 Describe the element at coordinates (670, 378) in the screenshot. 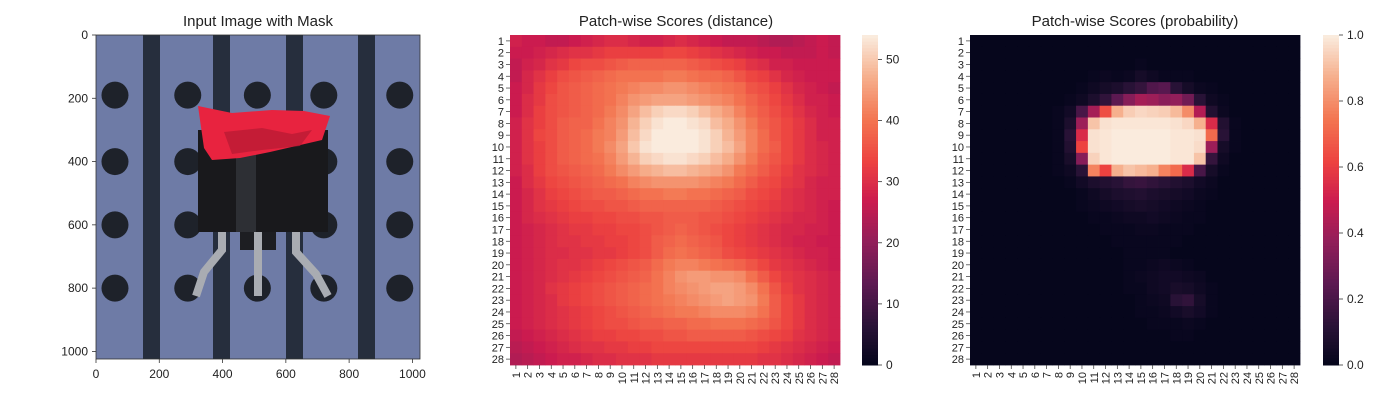

I see `col-tick-label: 14` at that location.